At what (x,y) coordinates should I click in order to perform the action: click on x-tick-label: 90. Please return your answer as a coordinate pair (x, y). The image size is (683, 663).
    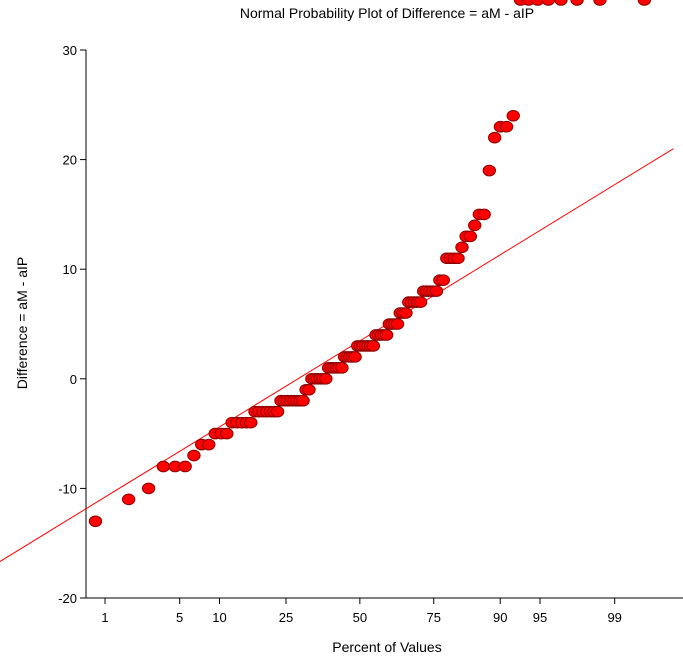
    Looking at the image, I should click on (500, 617).